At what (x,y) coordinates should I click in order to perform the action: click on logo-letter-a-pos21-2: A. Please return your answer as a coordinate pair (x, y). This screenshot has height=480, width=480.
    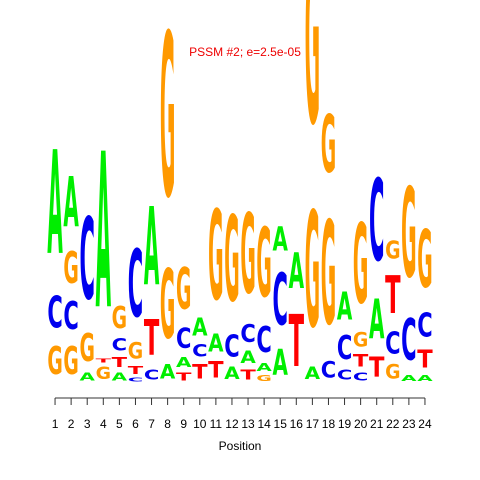
    Looking at the image, I should click on (377, 319).